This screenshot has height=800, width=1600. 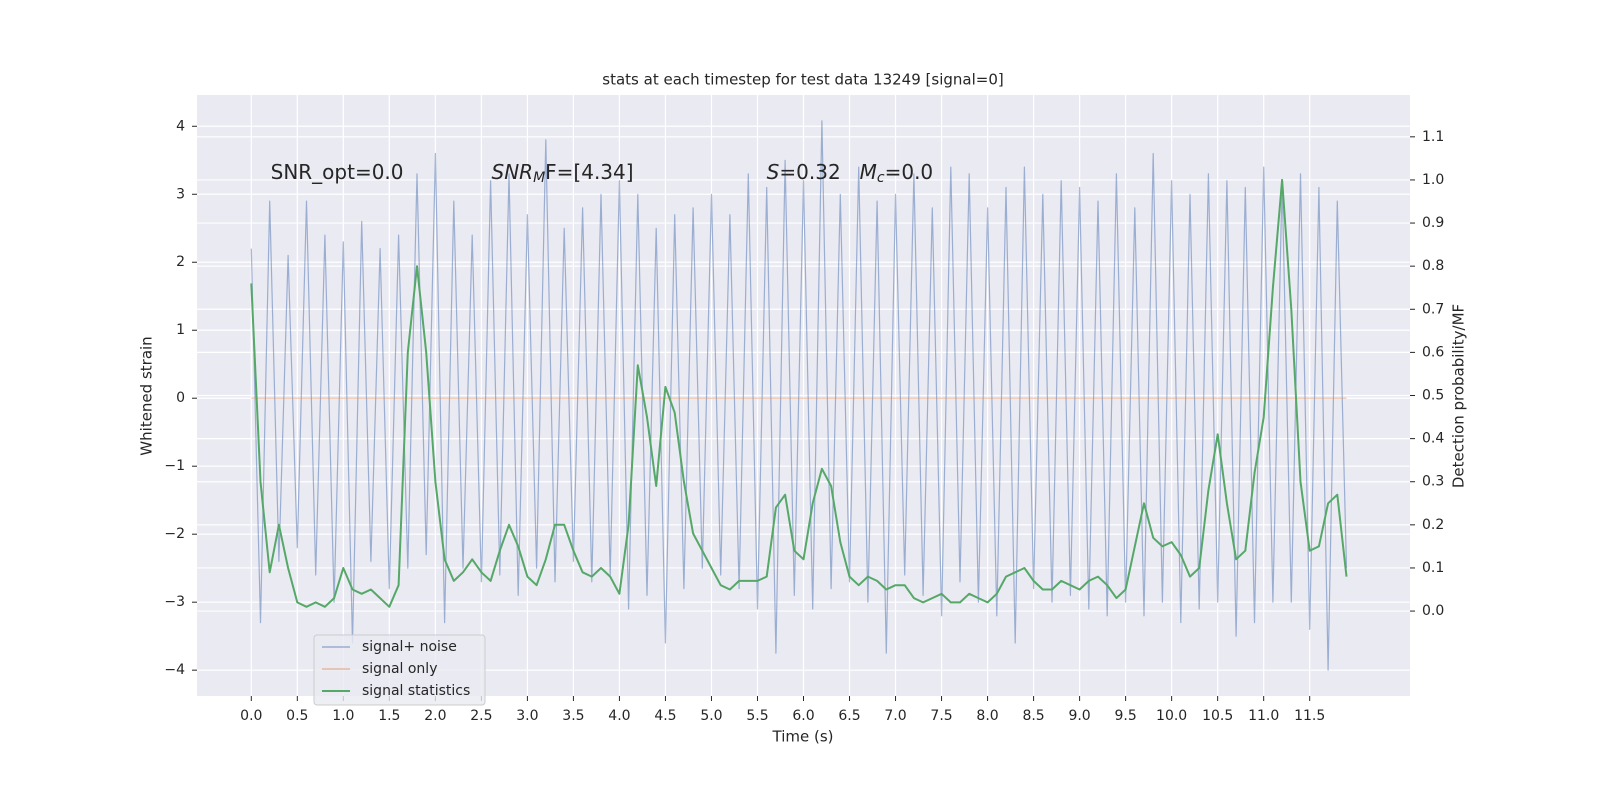 I want to click on x-tick-label: 6.5, so click(x=849, y=716).